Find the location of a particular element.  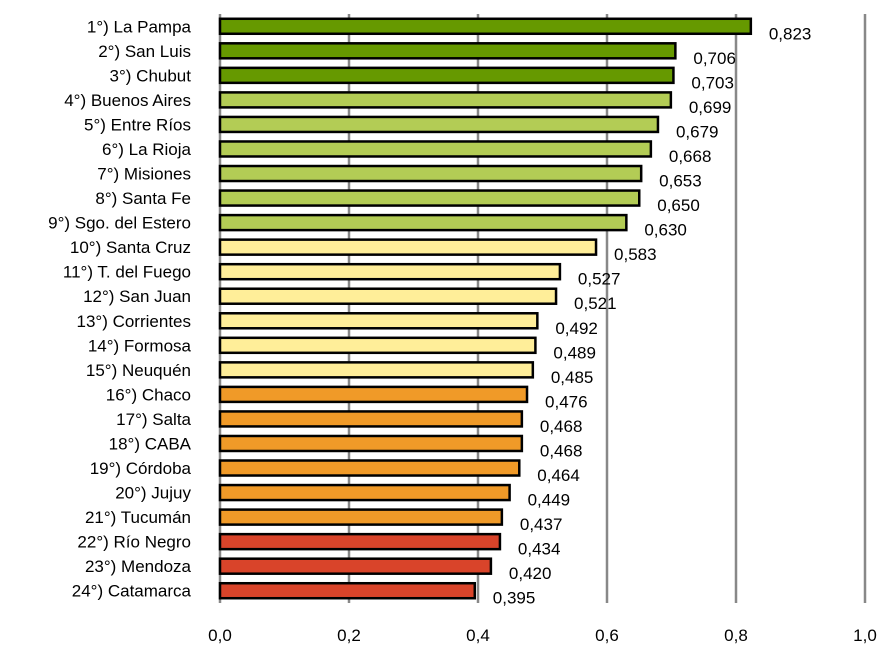

category-label: 24°) Catamarca is located at coordinates (132, 591).